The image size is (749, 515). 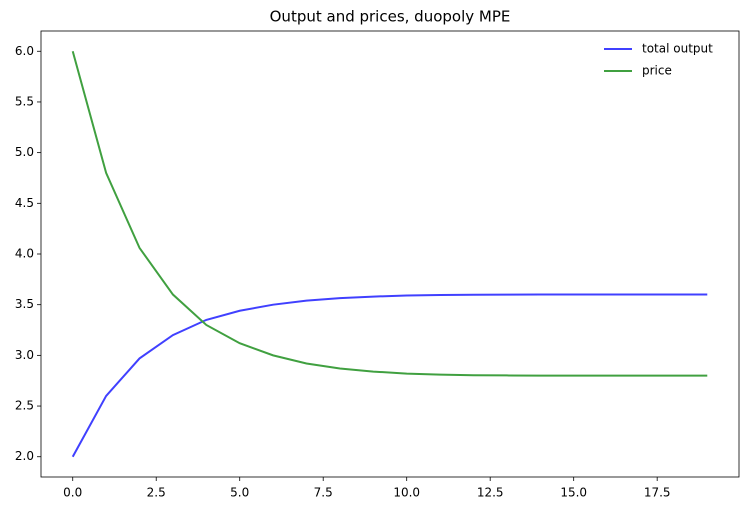 I want to click on y-tick-label: 2.5, so click(x=24, y=406).